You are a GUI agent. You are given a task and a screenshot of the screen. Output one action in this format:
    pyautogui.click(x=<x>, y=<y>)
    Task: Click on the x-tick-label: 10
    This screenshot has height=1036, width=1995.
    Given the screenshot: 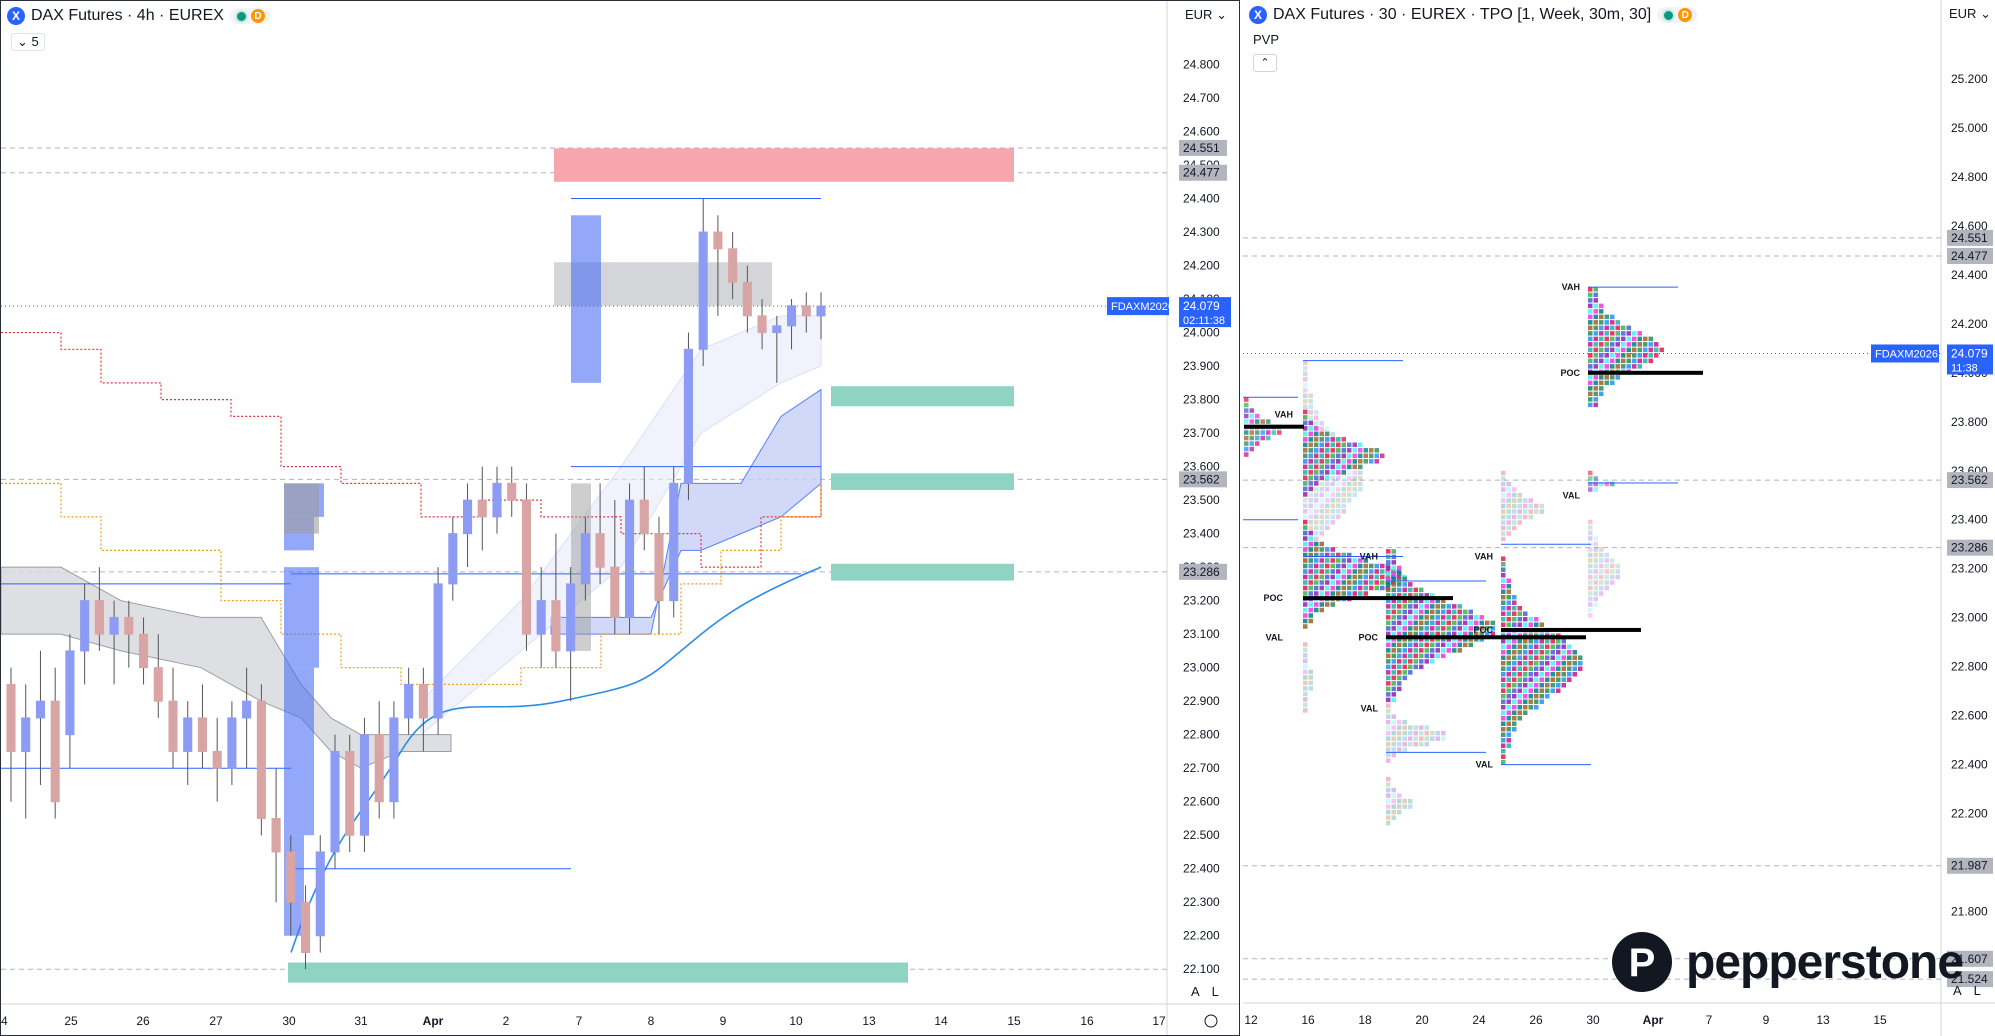 What is the action you would take?
    pyautogui.click(x=796, y=1021)
    